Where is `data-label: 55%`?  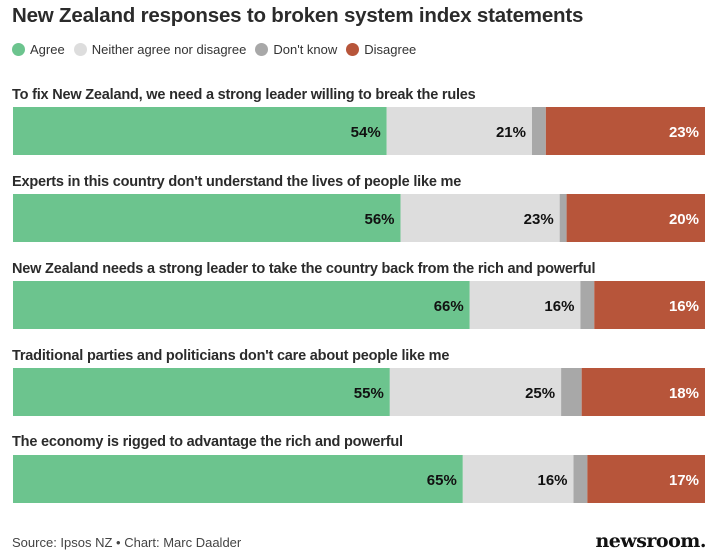 data-label: 55% is located at coordinates (369, 393).